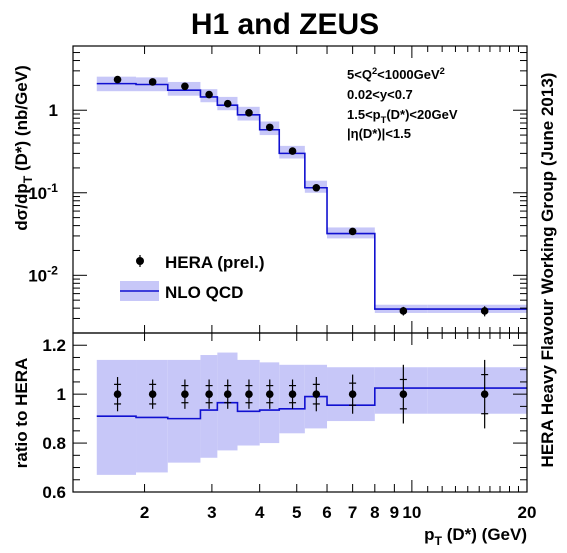 The height and width of the screenshot is (553, 567). I want to click on annotation-q2: 5<Q2<1000GeV2, so click(396, 74).